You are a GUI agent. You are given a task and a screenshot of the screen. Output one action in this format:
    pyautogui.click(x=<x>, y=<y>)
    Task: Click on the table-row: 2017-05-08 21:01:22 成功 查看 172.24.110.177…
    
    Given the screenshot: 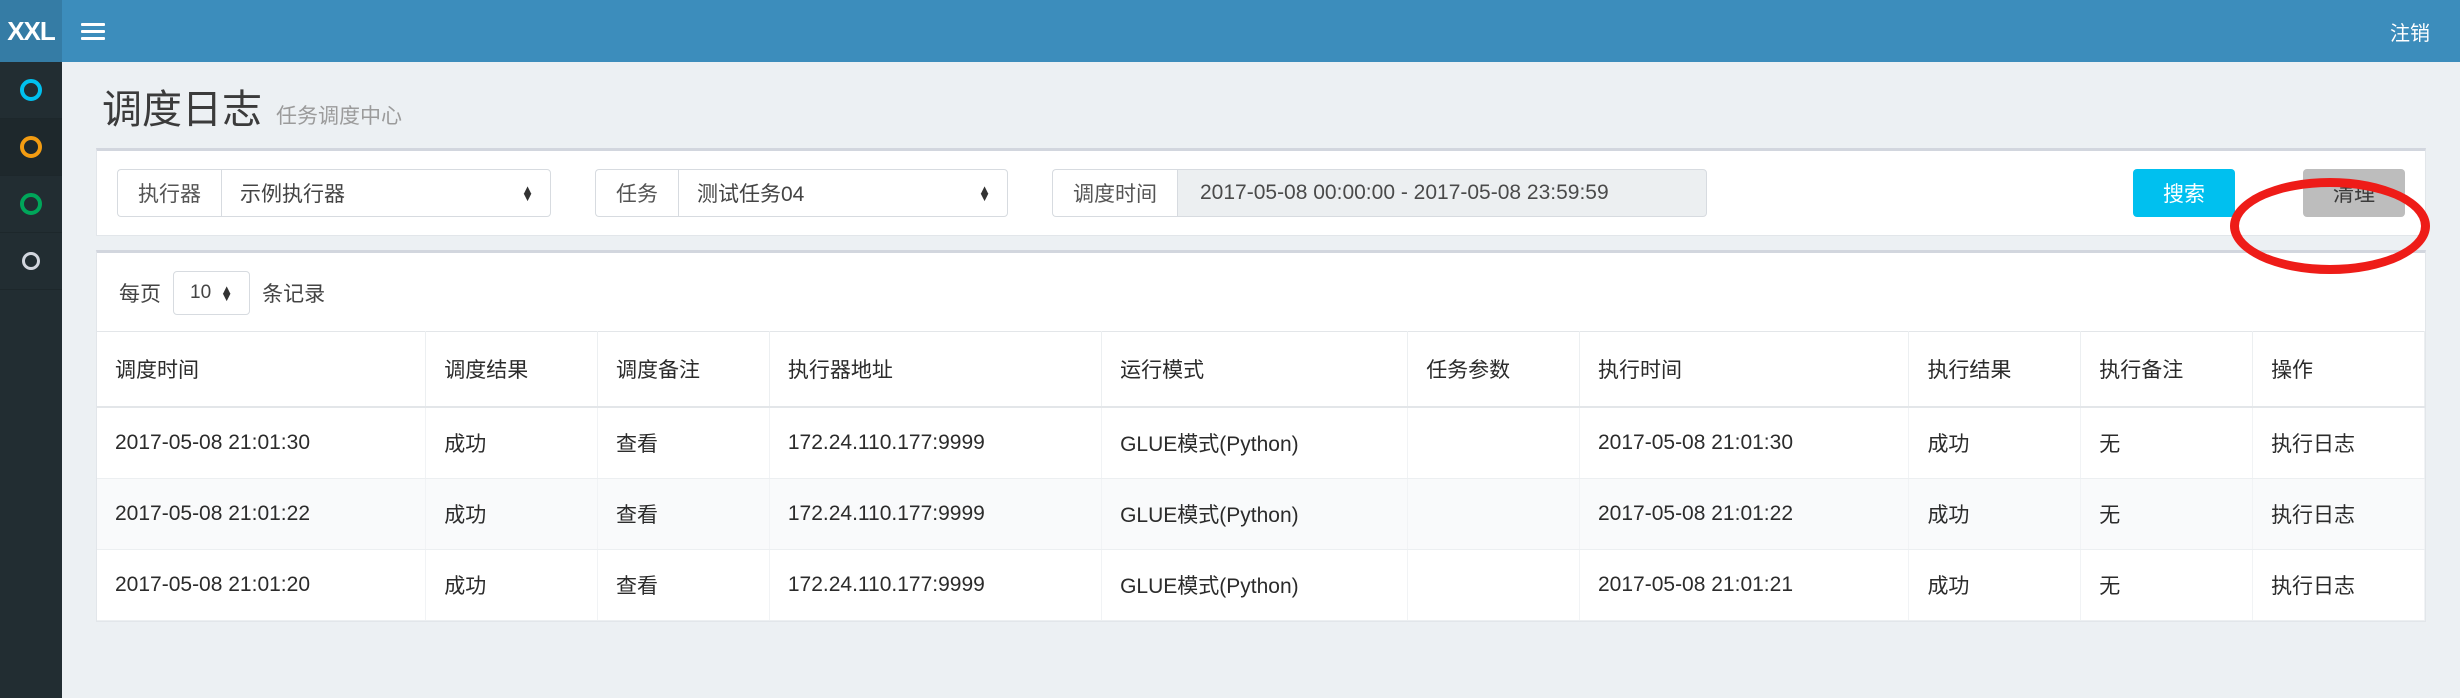 What is the action you would take?
    pyautogui.click(x=1261, y=514)
    